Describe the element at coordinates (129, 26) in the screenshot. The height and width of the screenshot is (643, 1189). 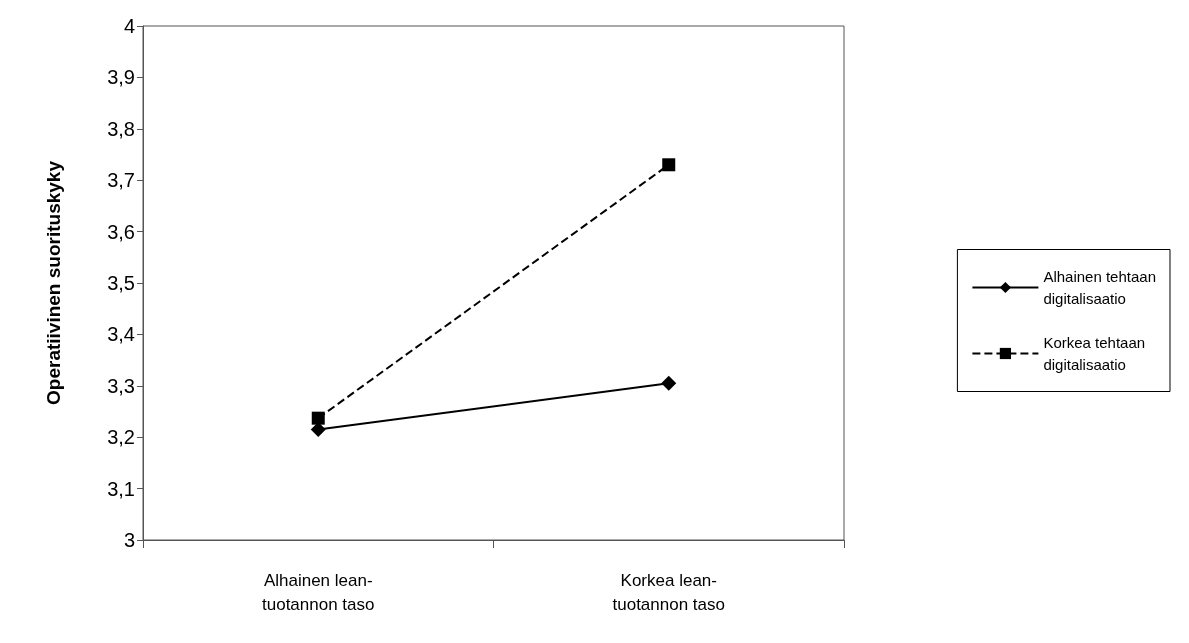
I see `y-tick-label: 4` at that location.